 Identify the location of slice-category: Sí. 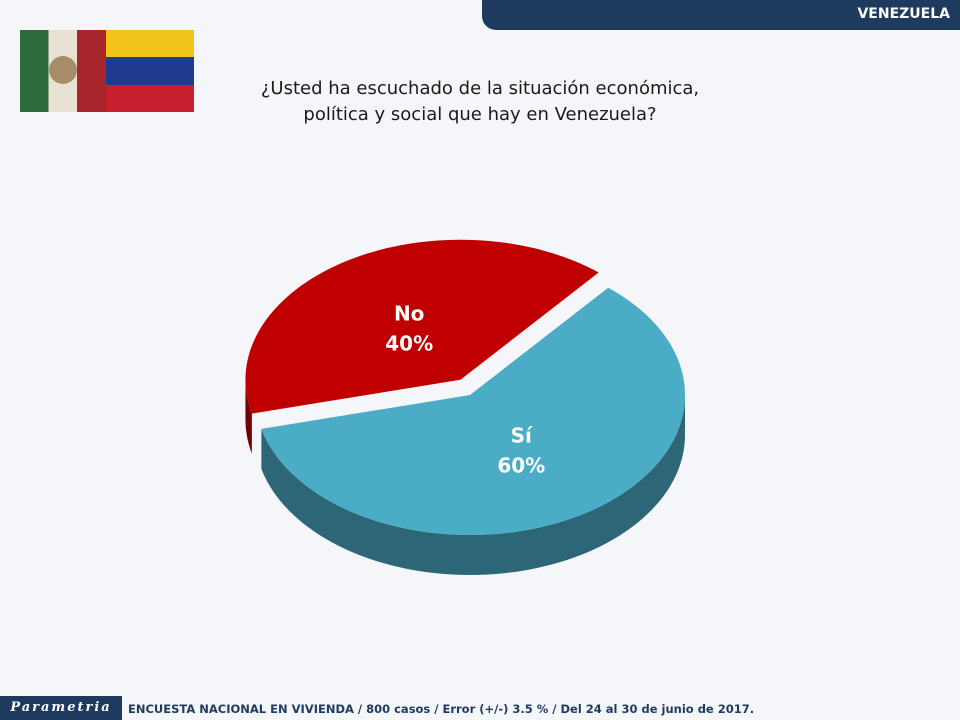
(522, 435).